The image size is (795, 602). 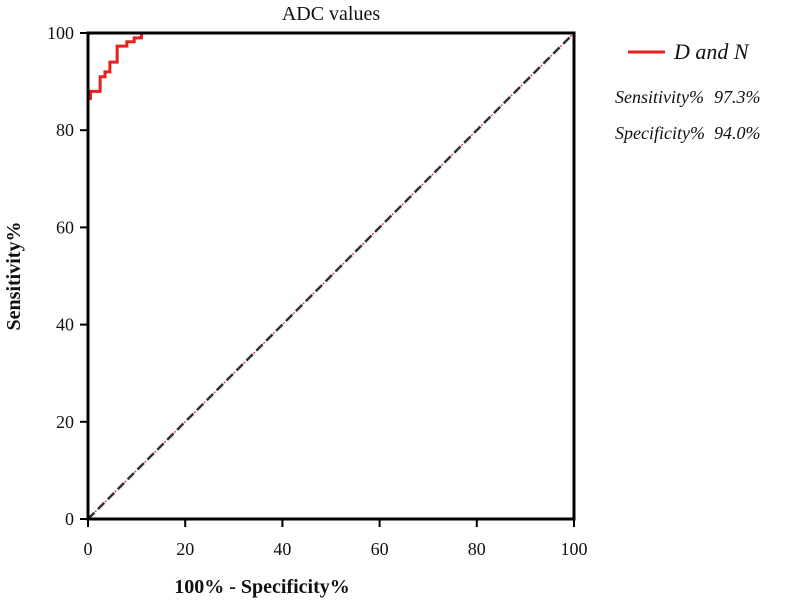 What do you see at coordinates (711, 51) in the screenshot?
I see `legend-label: D and N` at bounding box center [711, 51].